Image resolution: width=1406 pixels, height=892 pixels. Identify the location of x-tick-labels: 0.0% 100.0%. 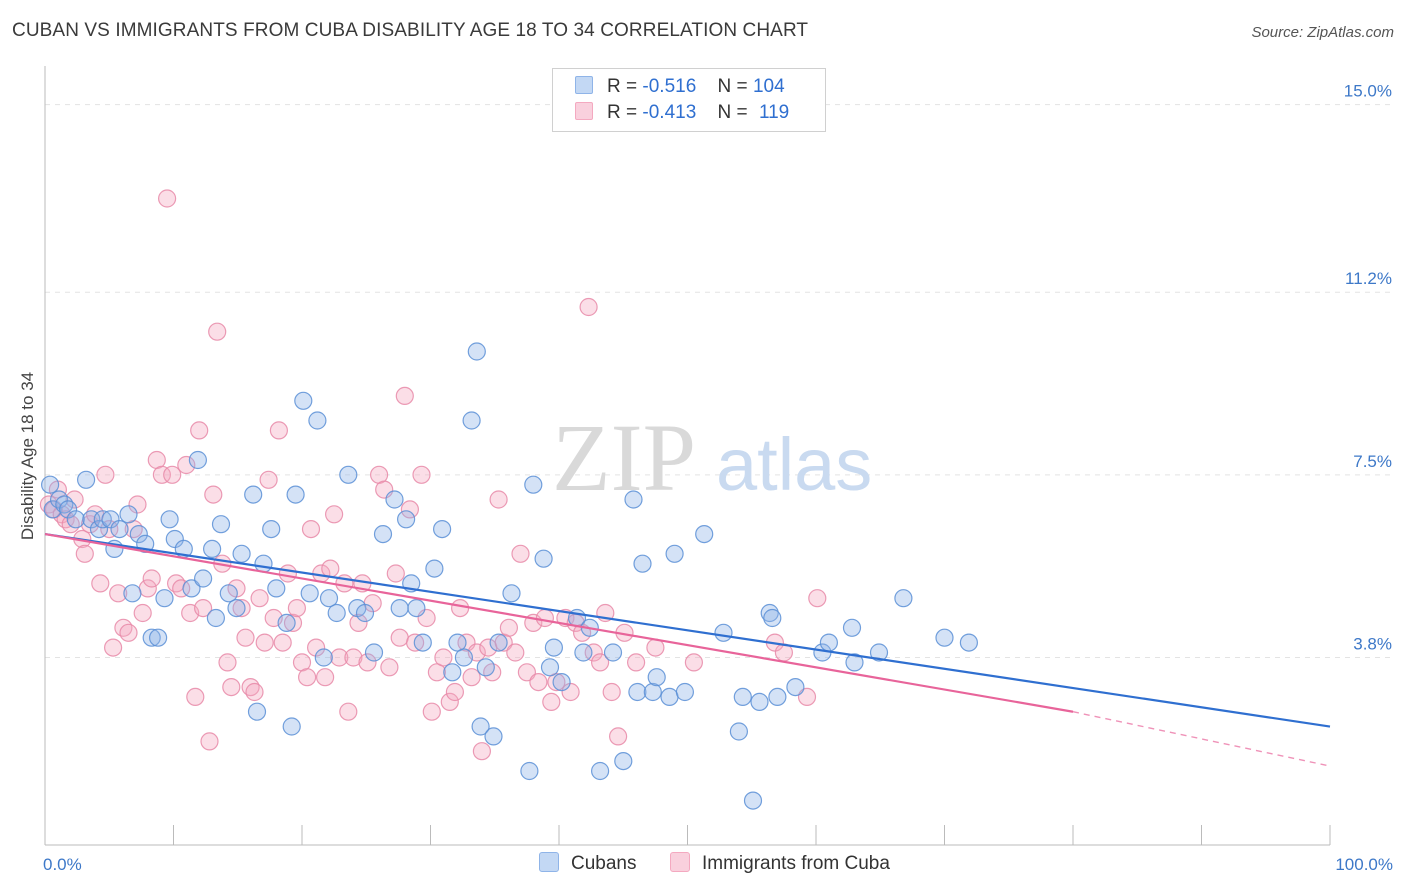
(718, 864).